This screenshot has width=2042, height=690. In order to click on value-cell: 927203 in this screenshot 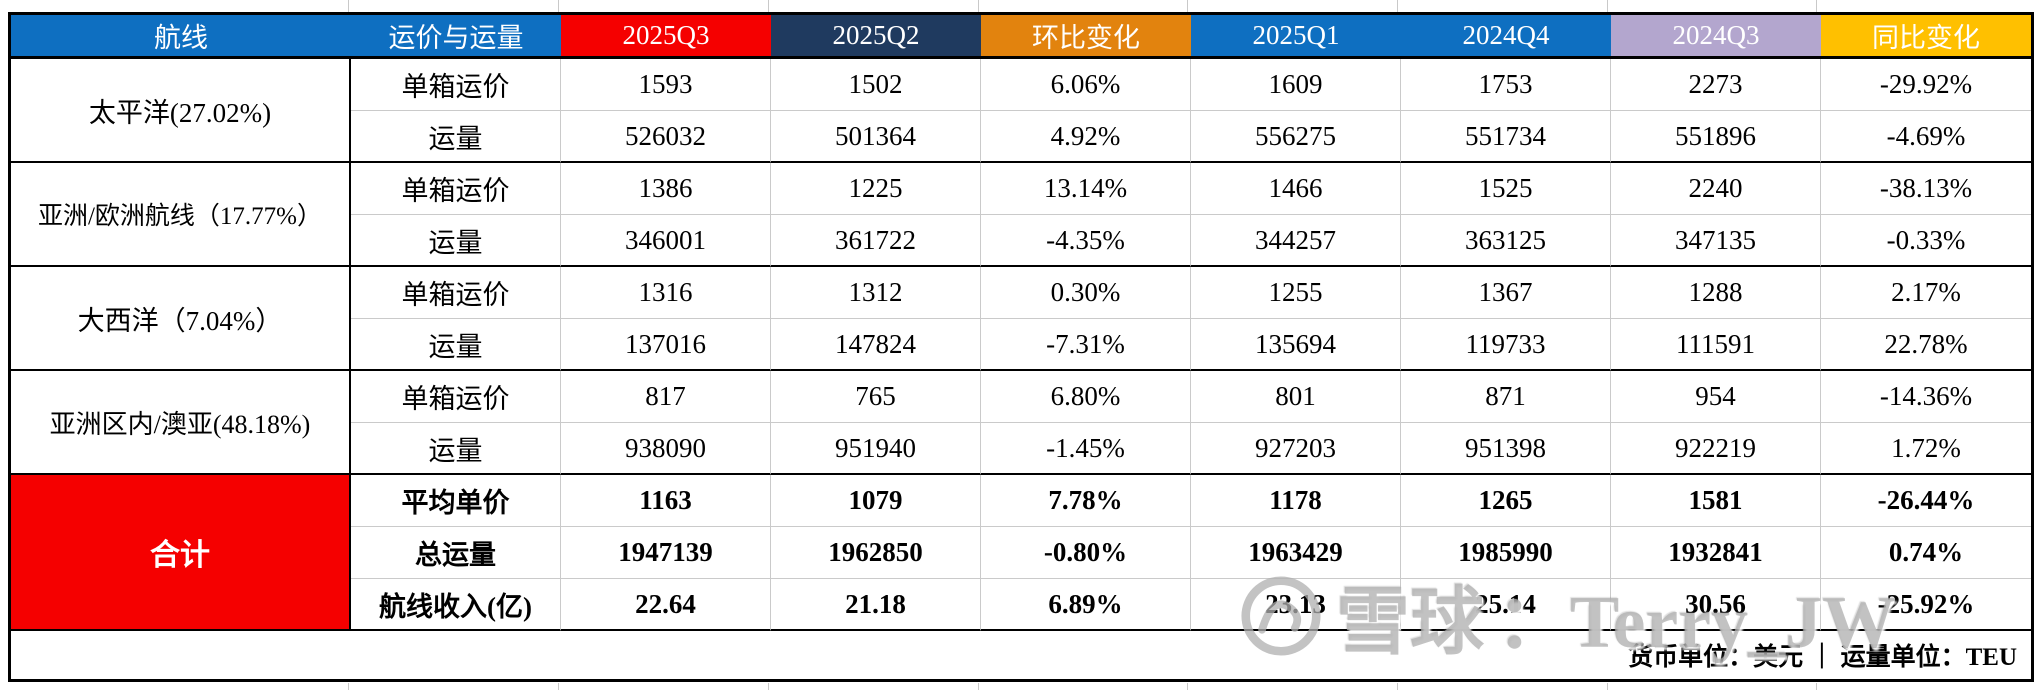, I will do `click(1296, 449)`.